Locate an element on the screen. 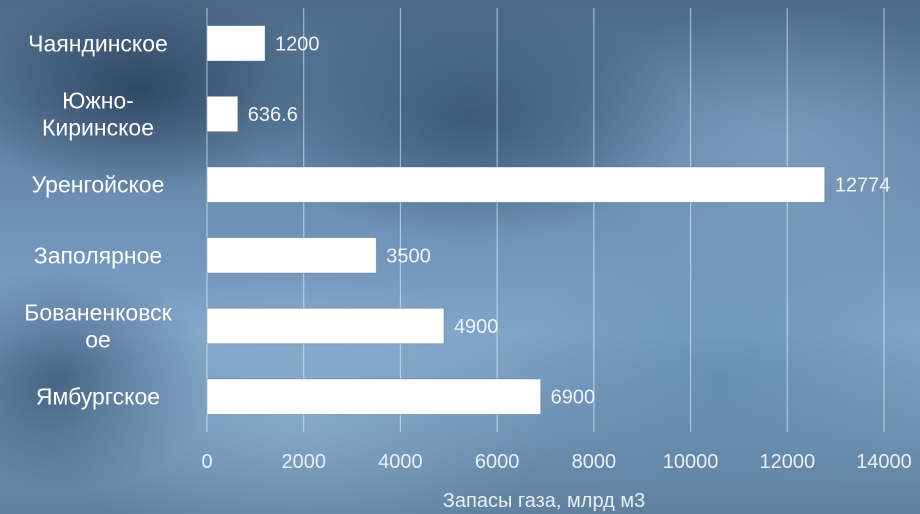  x-tick-label: 2000 is located at coordinates (303, 462).